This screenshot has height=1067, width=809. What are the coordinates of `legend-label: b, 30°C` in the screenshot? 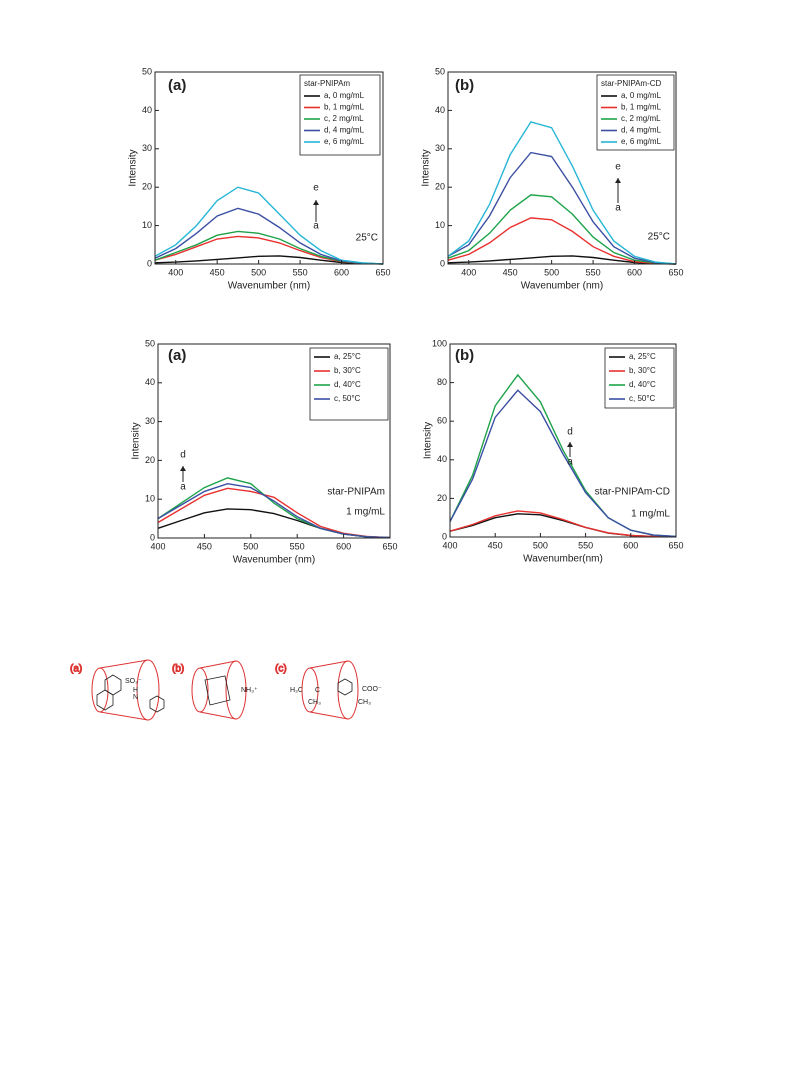 It's located at (347, 370).